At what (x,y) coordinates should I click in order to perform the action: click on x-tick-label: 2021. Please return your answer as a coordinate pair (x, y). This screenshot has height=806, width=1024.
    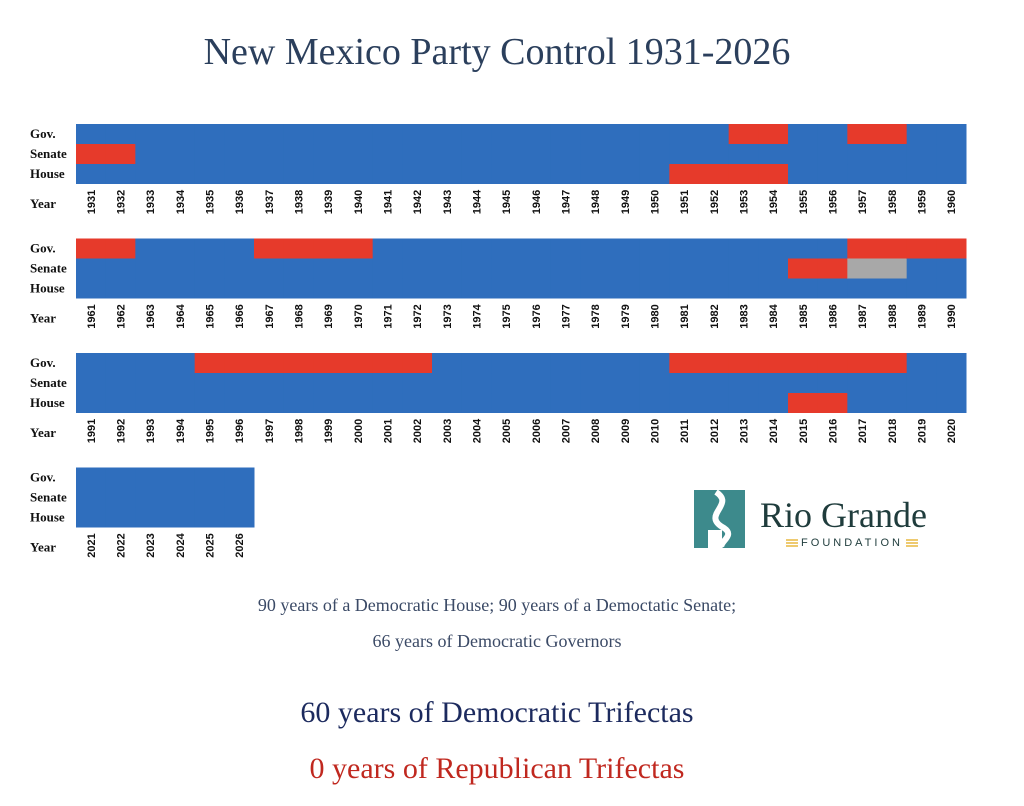
    Looking at the image, I should click on (92, 545).